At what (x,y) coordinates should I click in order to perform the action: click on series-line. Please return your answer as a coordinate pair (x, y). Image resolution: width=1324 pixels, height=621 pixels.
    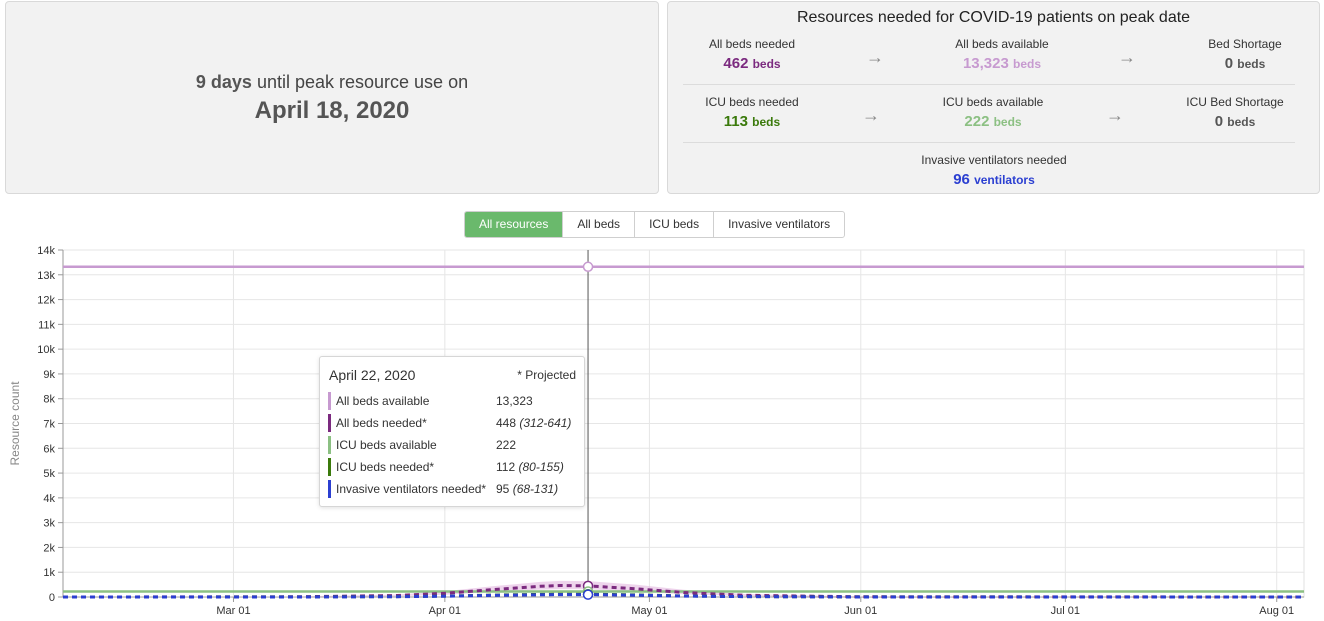
    Looking at the image, I should click on (683, 596).